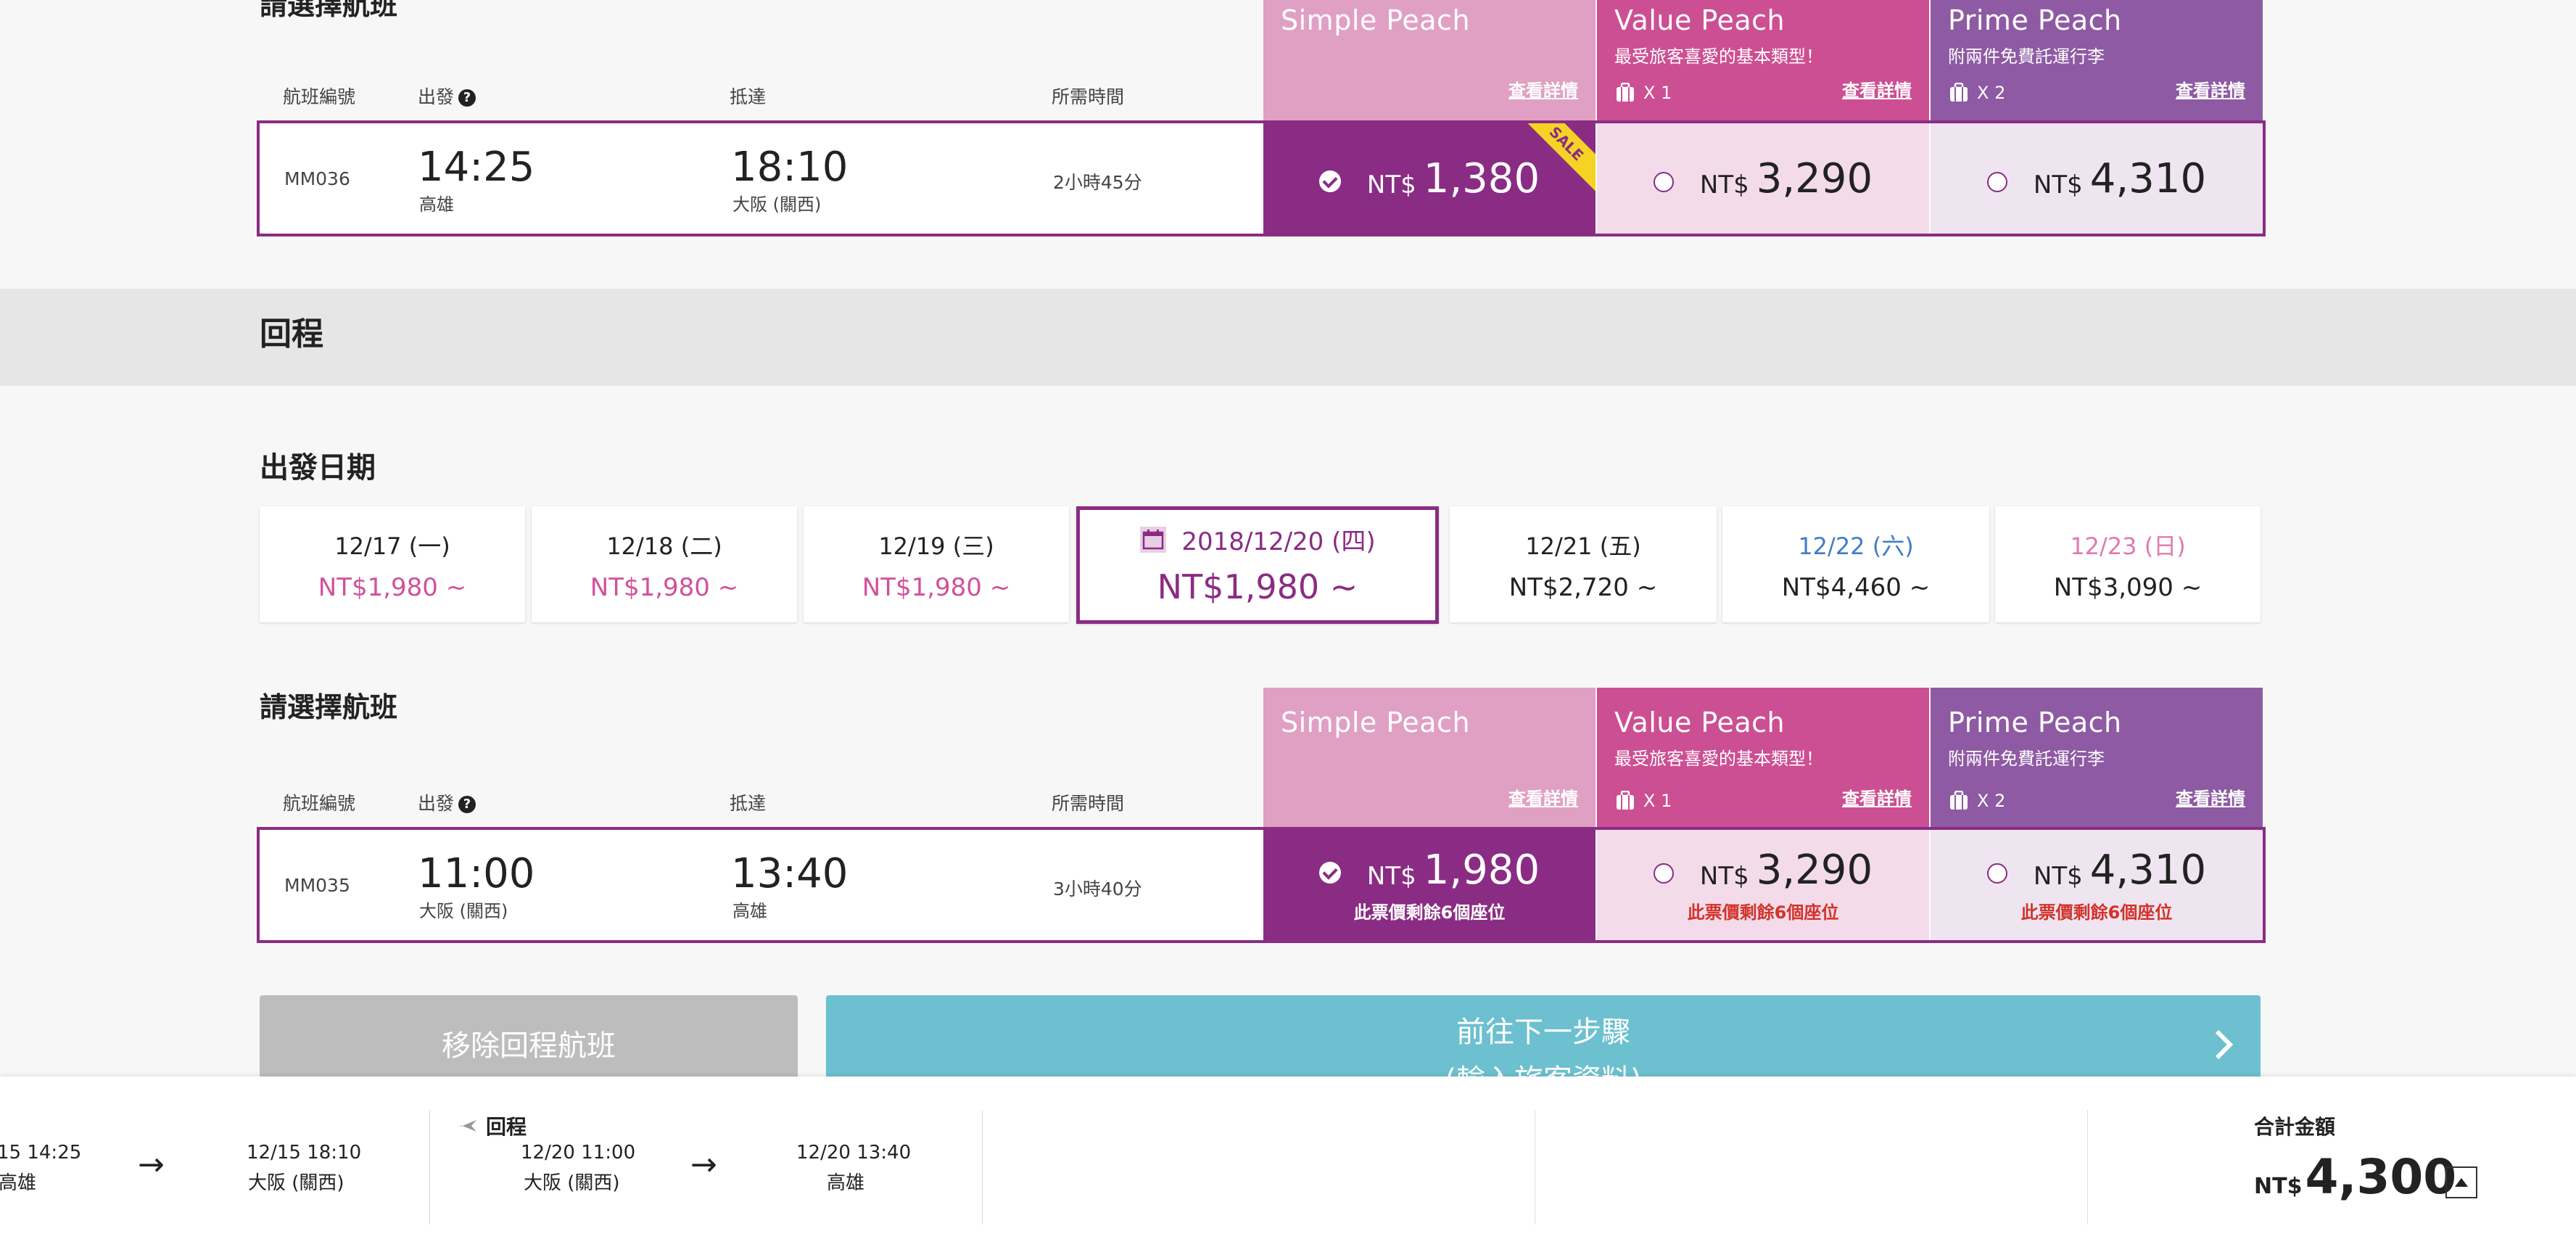 The height and width of the screenshot is (1239, 2576). I want to click on date-option-1219: 12/19 (三) NT$1,980 ~, so click(936, 564).